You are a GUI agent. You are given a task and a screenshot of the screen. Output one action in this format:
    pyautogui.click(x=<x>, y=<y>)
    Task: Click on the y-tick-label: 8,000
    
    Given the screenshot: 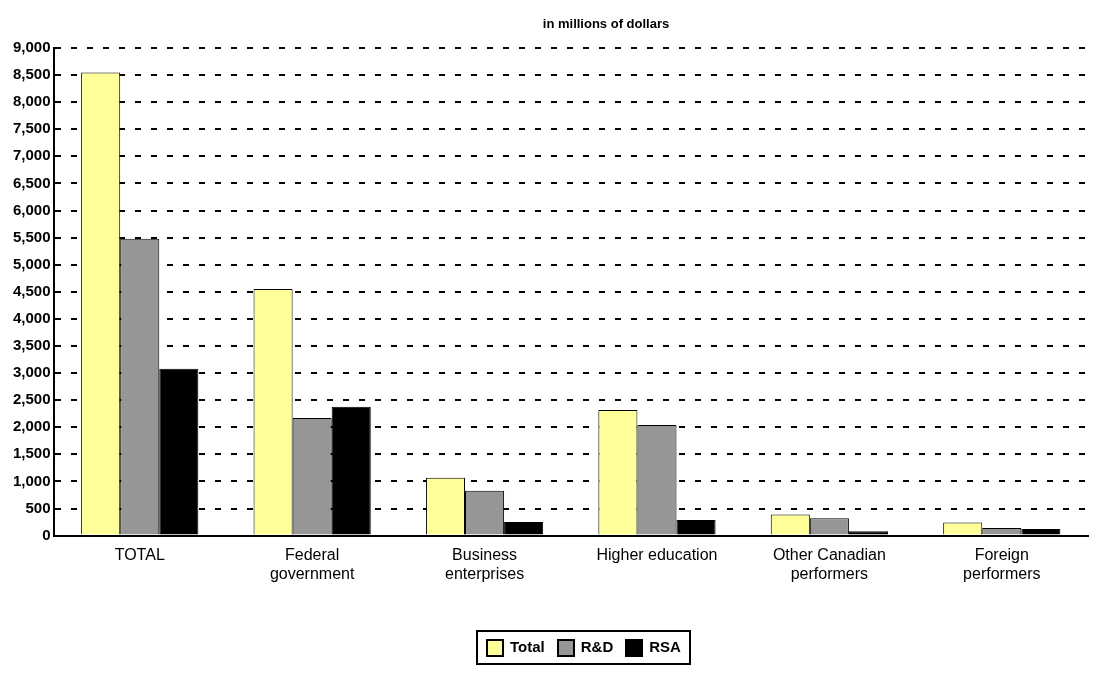 What is the action you would take?
    pyautogui.click(x=31, y=101)
    